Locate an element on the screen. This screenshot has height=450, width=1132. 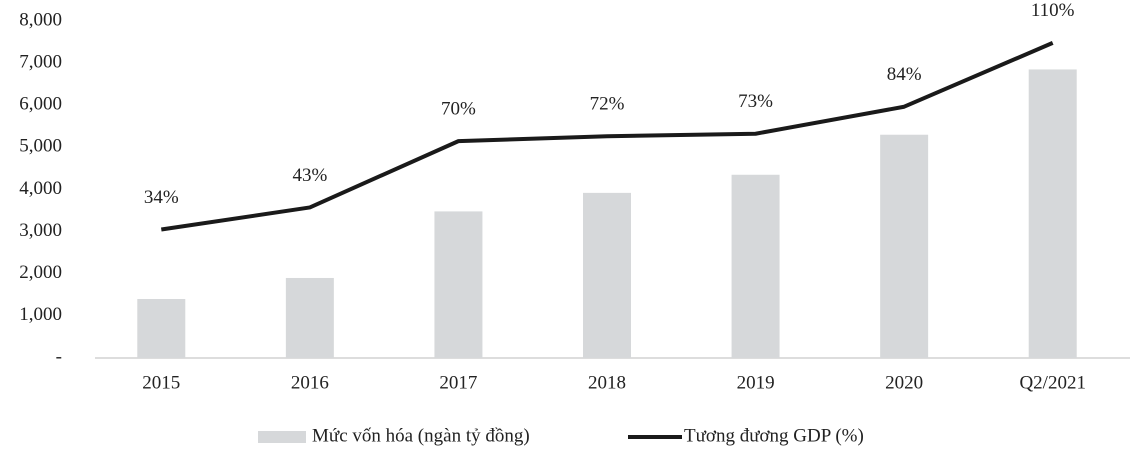
data-label: 34% is located at coordinates (161, 197).